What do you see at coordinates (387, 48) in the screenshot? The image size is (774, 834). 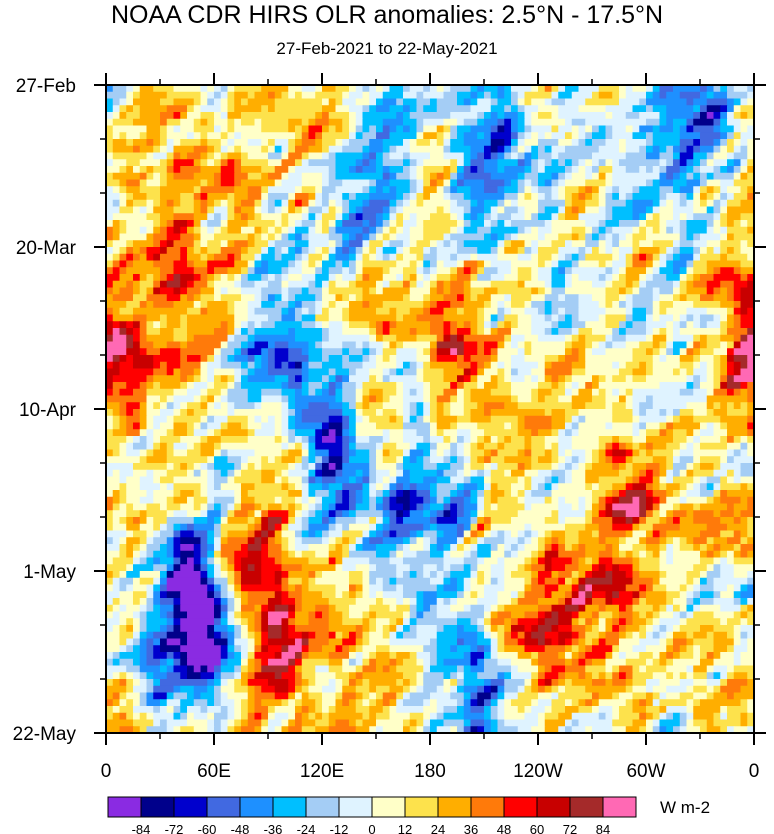 I see `chart-subtitle: 27-Feb-2021 to 22-May-2021` at bounding box center [387, 48].